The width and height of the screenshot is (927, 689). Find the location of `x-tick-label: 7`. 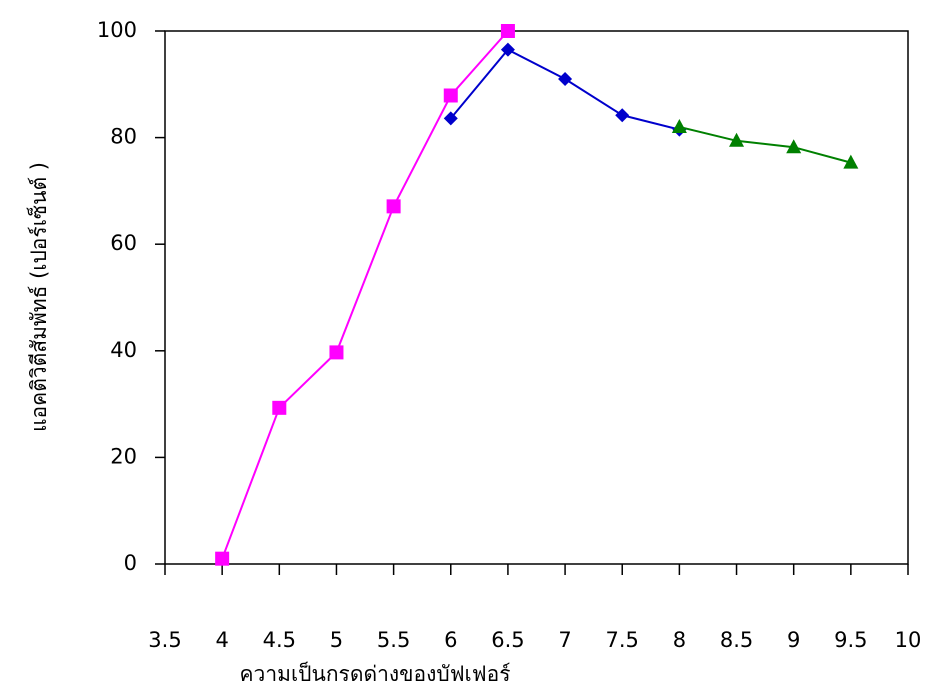

x-tick-label: 7 is located at coordinates (564, 640).